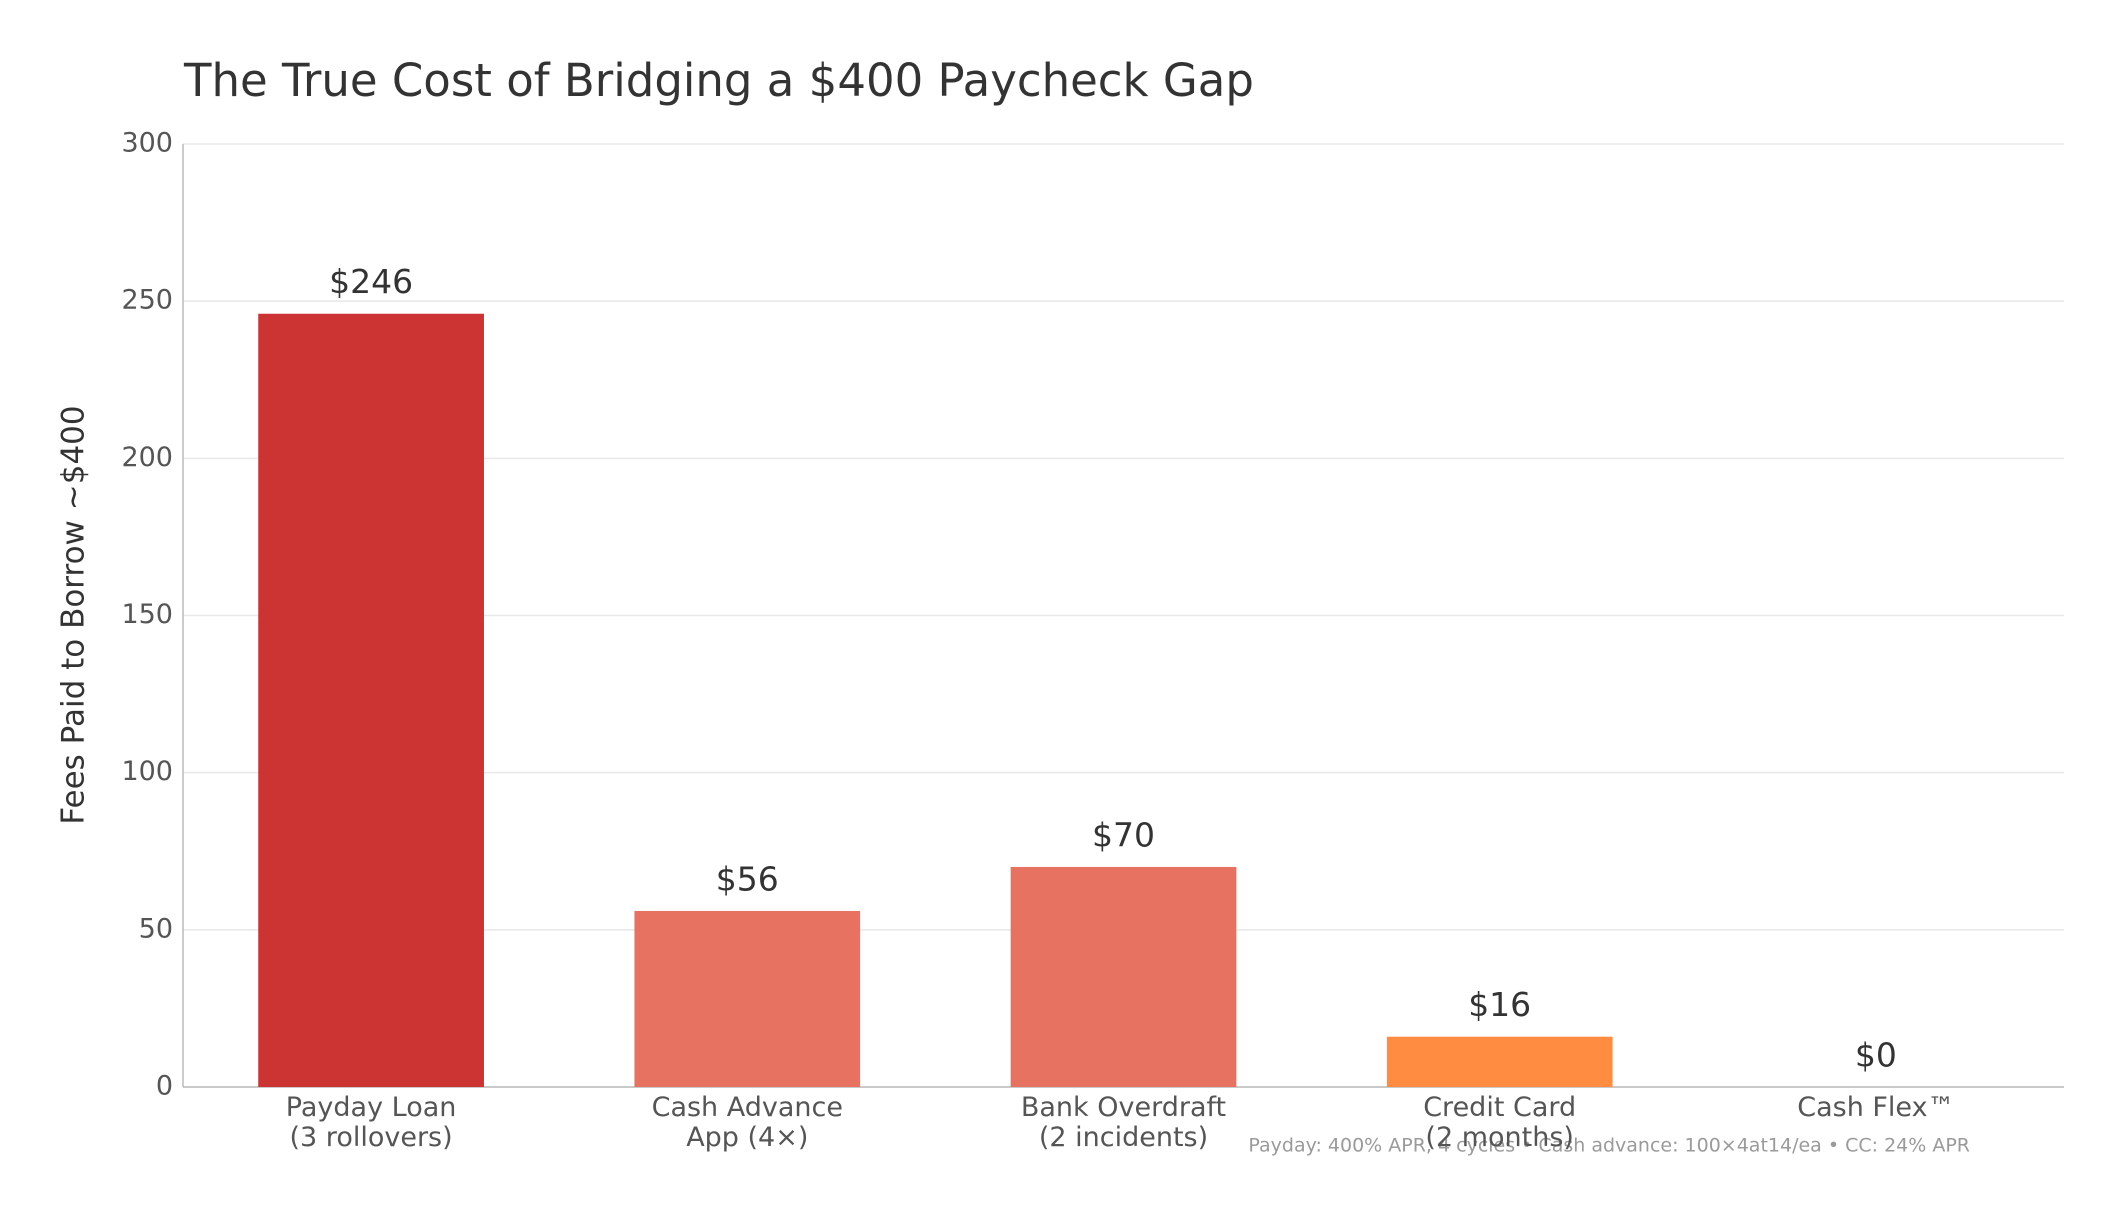 The width and height of the screenshot is (2103, 1206). What do you see at coordinates (147, 300) in the screenshot?
I see `y-tick-label: 250` at bounding box center [147, 300].